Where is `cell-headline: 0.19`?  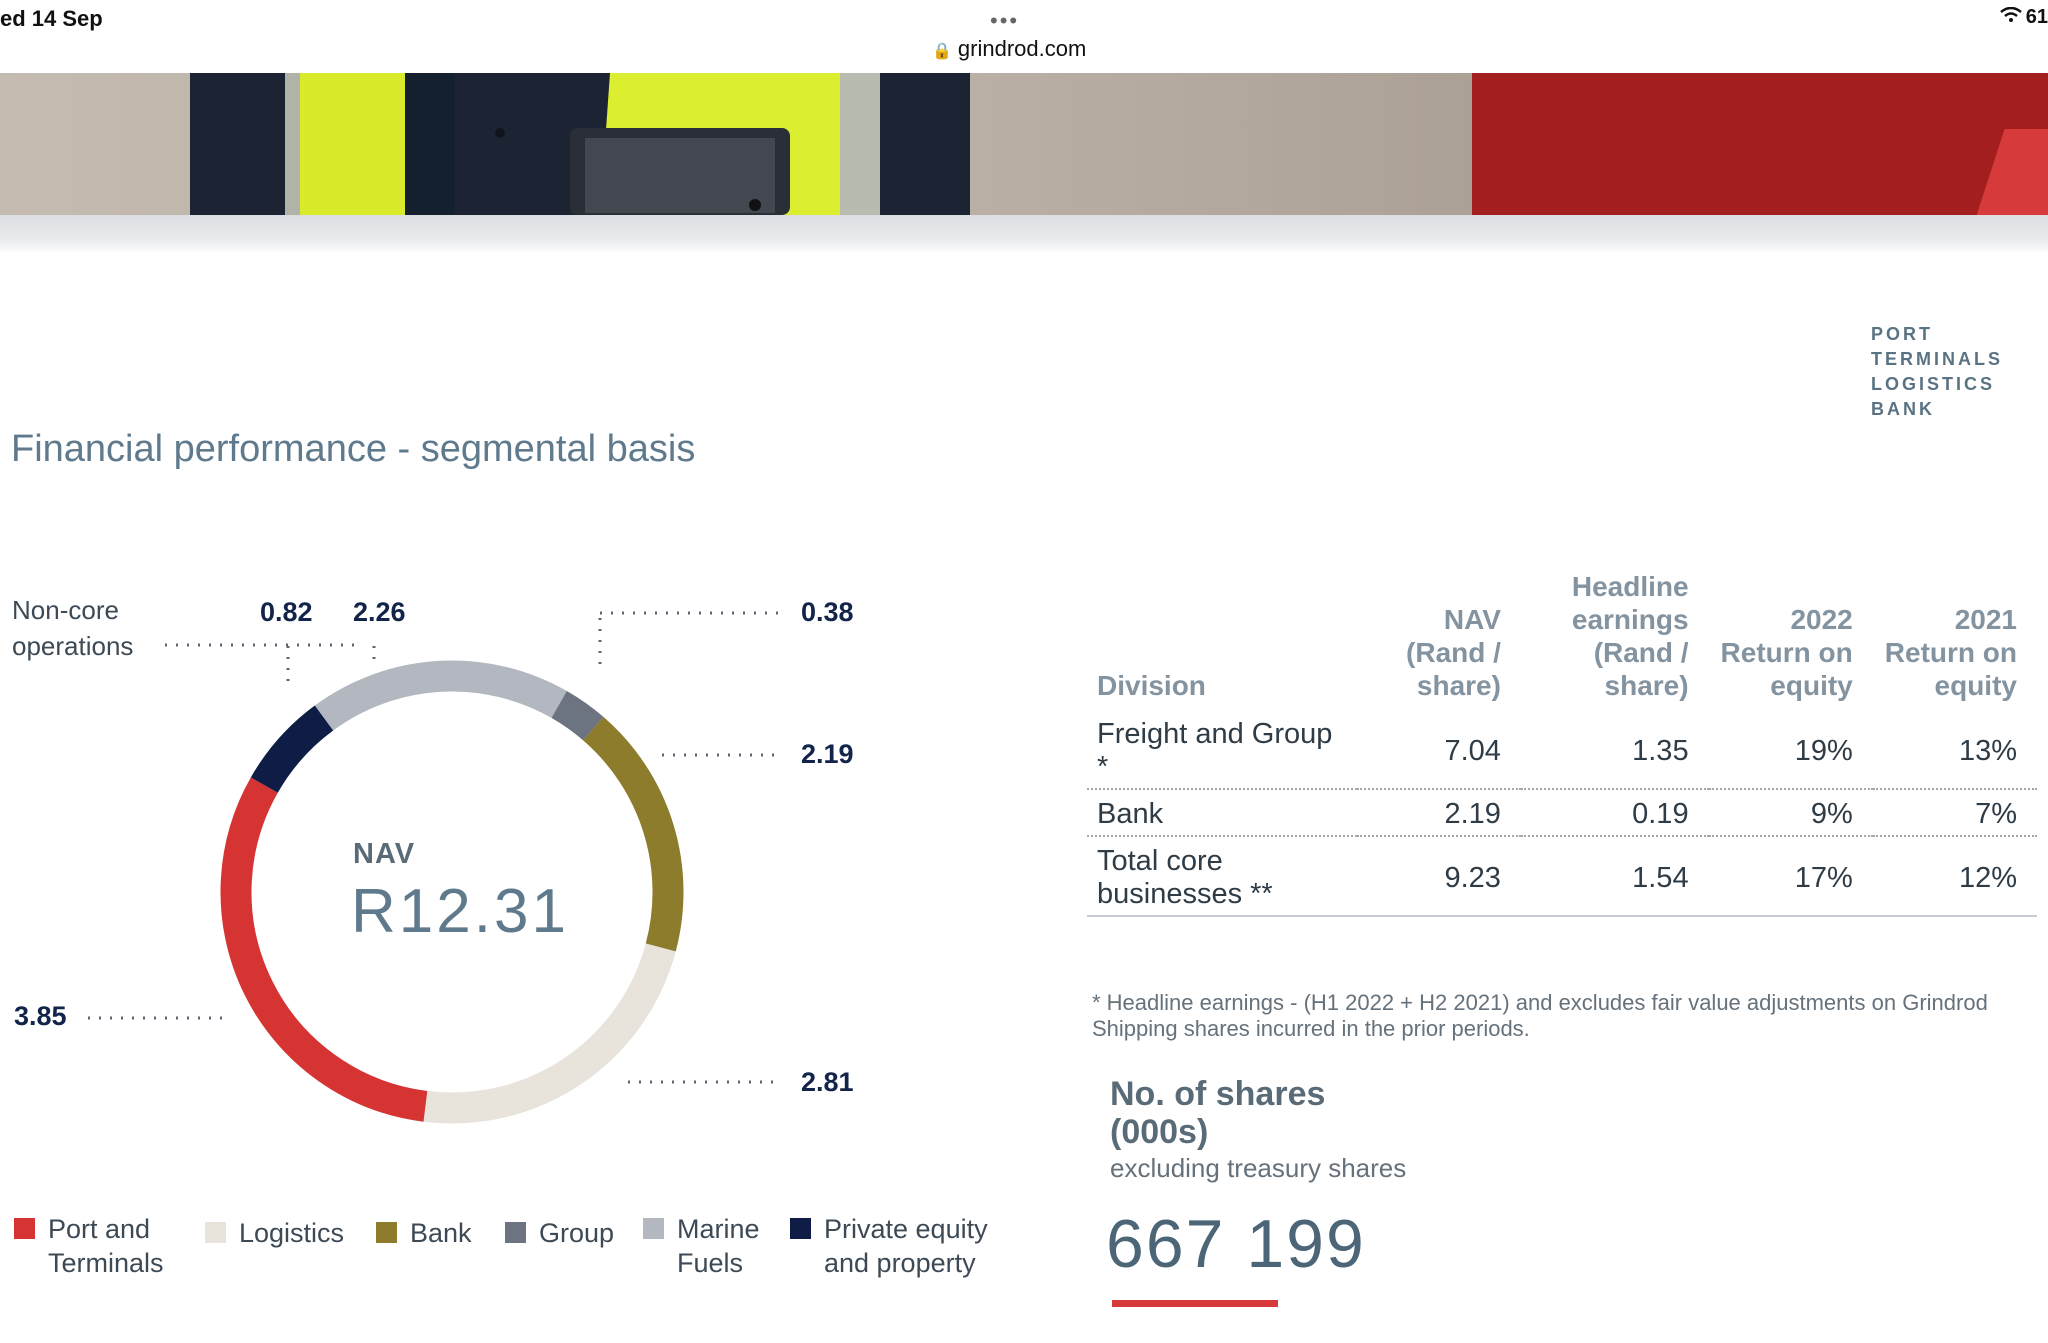 cell-headline: 0.19 is located at coordinates (1614, 813).